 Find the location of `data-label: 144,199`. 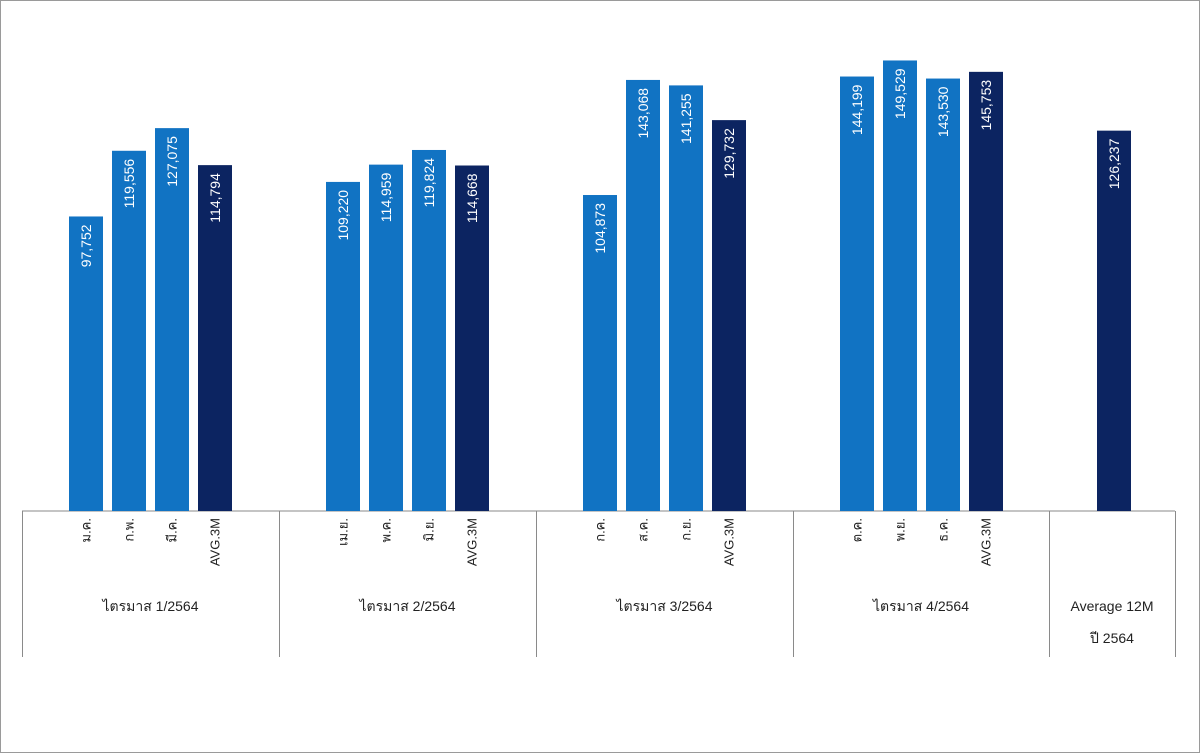

data-label: 144,199 is located at coordinates (857, 109).